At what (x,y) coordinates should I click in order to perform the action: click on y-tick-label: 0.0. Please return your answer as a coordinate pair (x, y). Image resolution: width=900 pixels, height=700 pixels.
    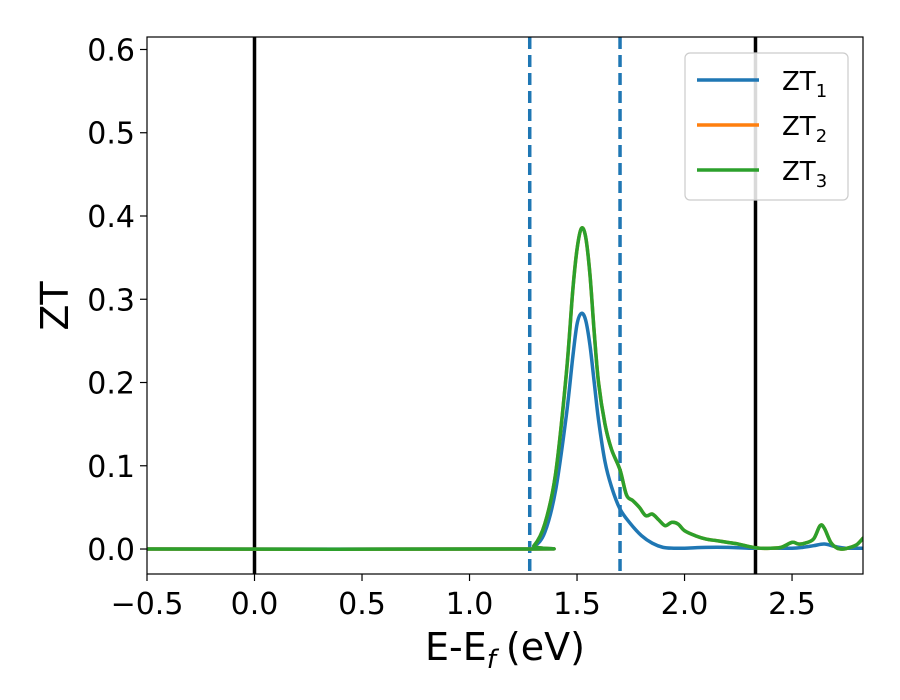
    Looking at the image, I should click on (111, 550).